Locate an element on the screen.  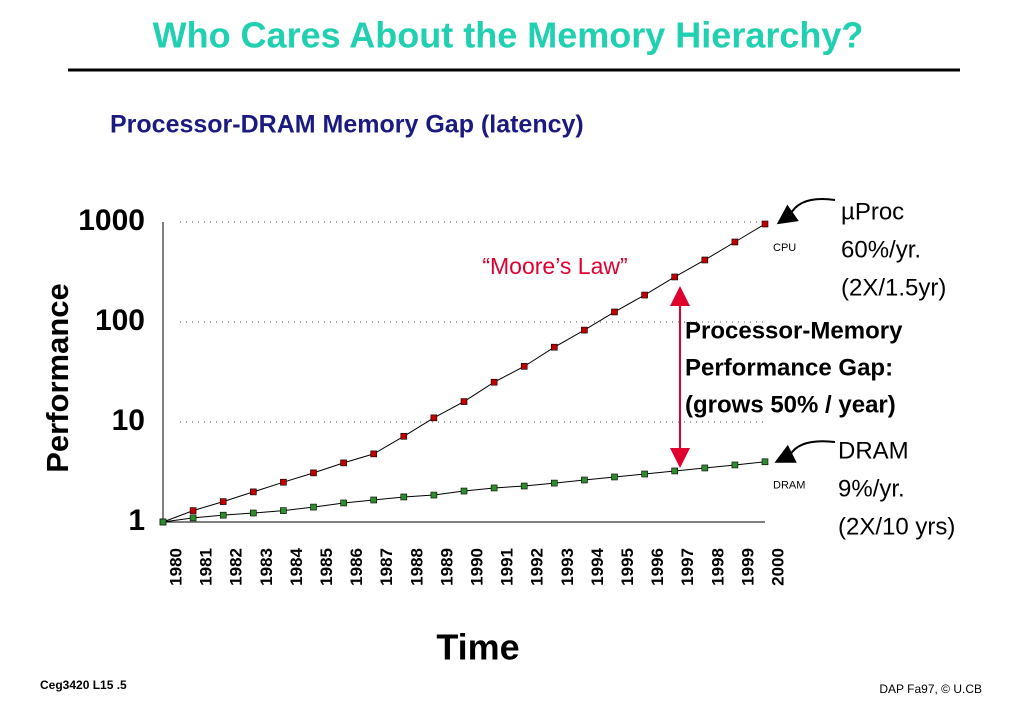
x-tick-label: 1991 is located at coordinates (507, 567).